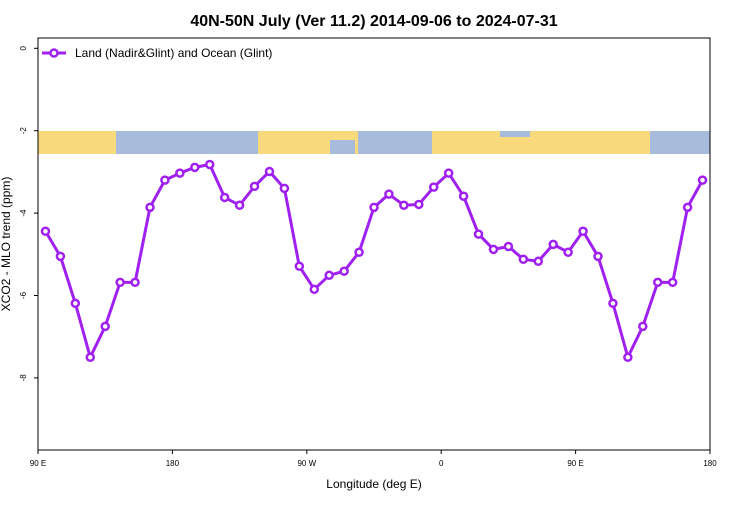 The image size is (750, 505). Describe the element at coordinates (23, 213) in the screenshot. I see `y-tick-label: -4` at that location.